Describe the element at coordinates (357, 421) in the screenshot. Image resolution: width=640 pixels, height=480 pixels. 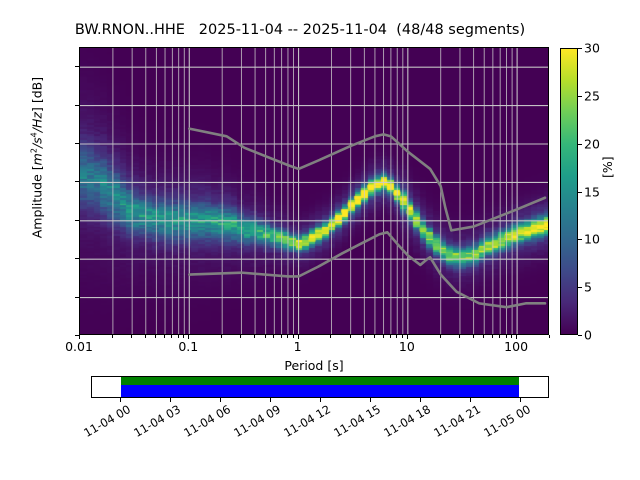
I see `timeline-tick-label: 11-04 15` at that location.